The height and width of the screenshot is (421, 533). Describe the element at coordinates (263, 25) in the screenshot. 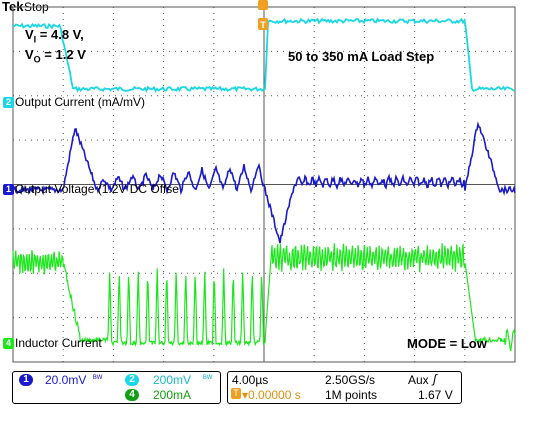

I see `svg-text: T` at that location.